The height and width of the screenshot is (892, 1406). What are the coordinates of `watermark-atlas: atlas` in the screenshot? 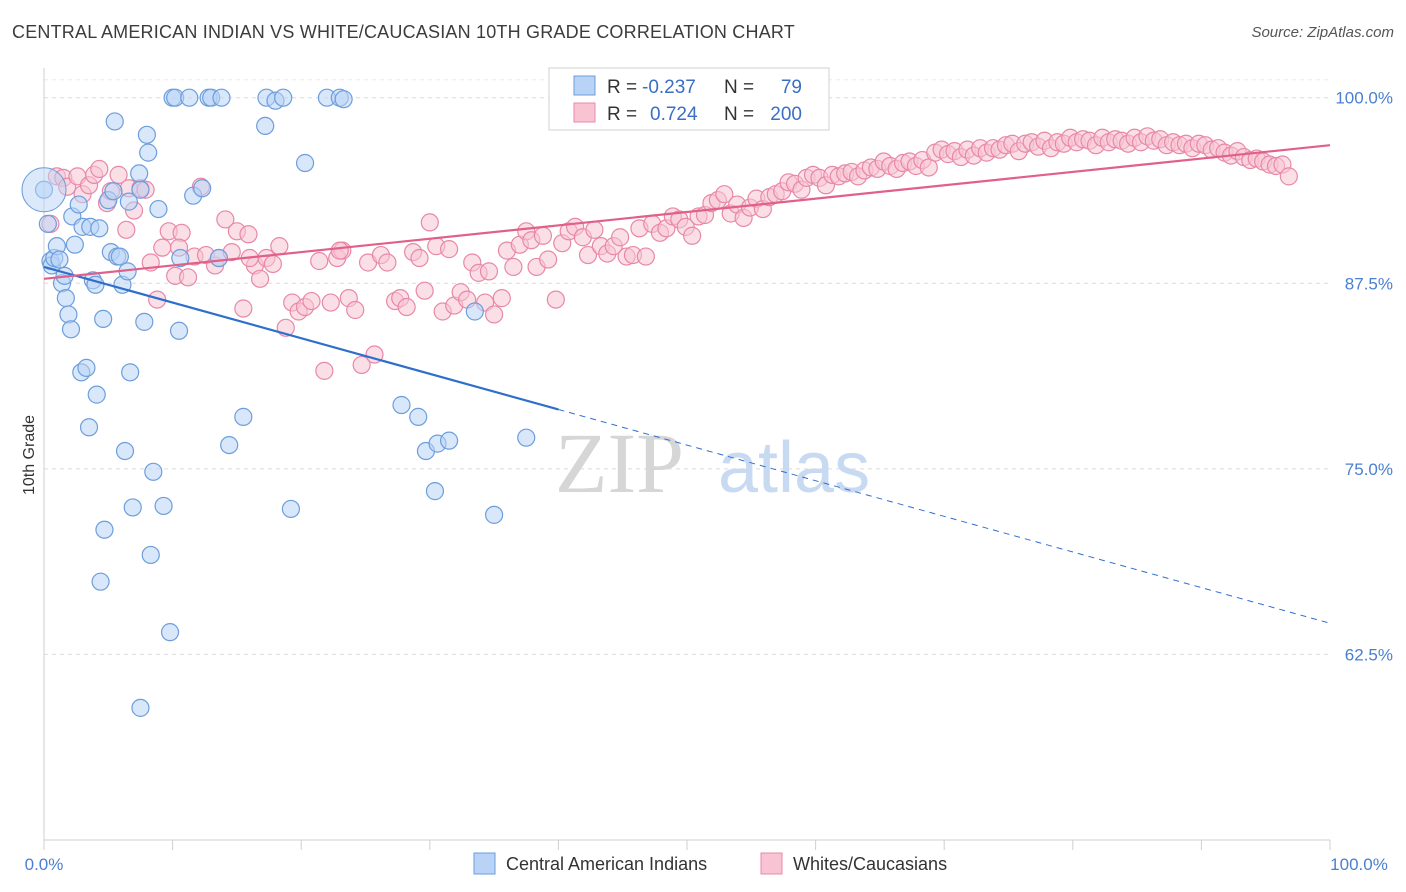 It's located at (794, 468).